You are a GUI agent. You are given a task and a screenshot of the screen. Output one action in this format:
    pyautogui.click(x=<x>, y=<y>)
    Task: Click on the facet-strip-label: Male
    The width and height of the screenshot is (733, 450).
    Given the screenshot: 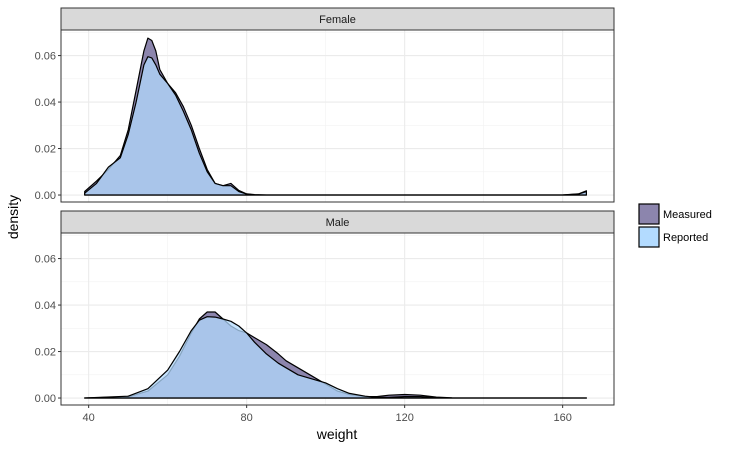 What is the action you would take?
    pyautogui.click(x=338, y=223)
    